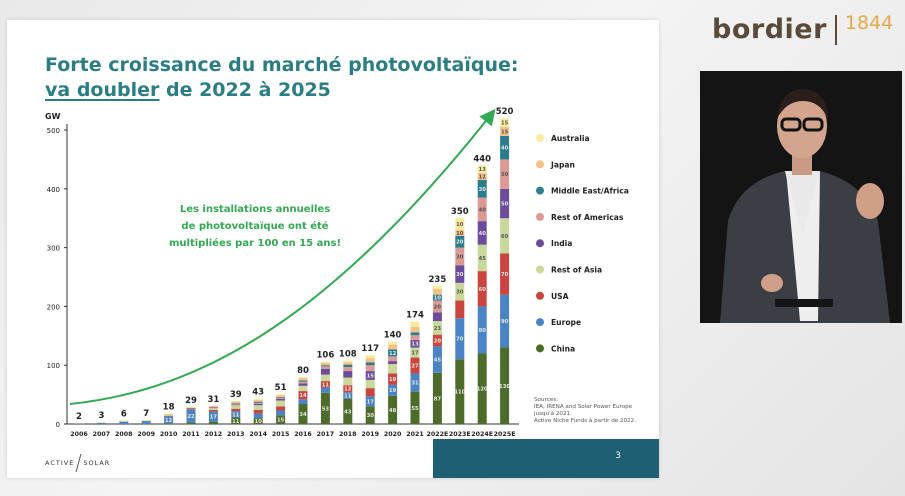  Describe the element at coordinates (505, 275) in the screenshot. I see `segment-label: 70` at that location.